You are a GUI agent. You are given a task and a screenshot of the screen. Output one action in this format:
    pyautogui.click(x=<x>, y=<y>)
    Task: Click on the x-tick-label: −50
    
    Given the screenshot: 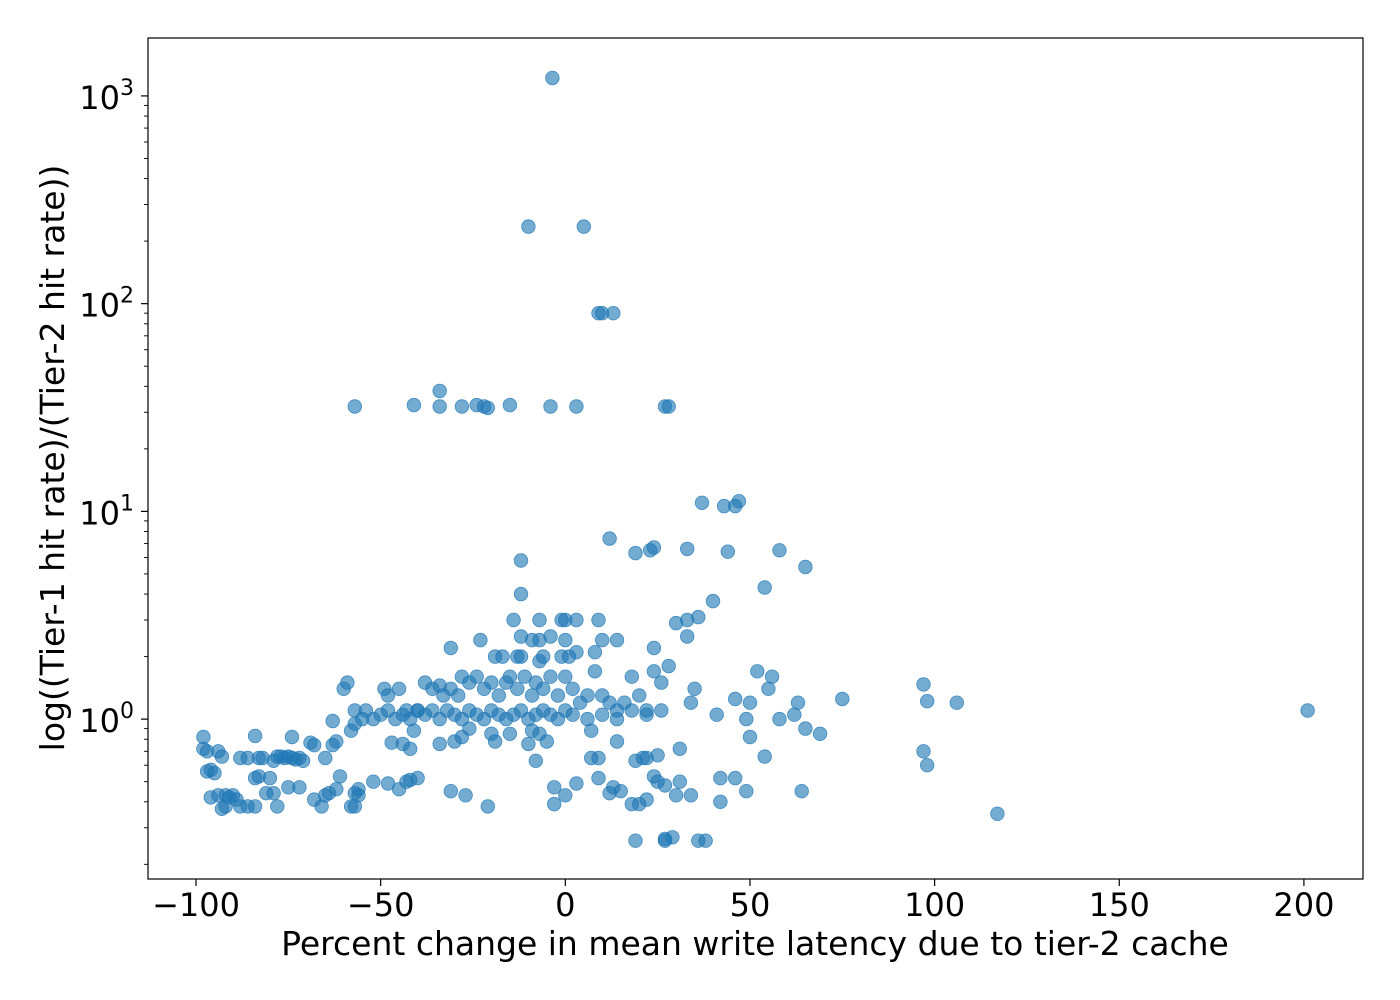 What is the action you would take?
    pyautogui.click(x=381, y=905)
    